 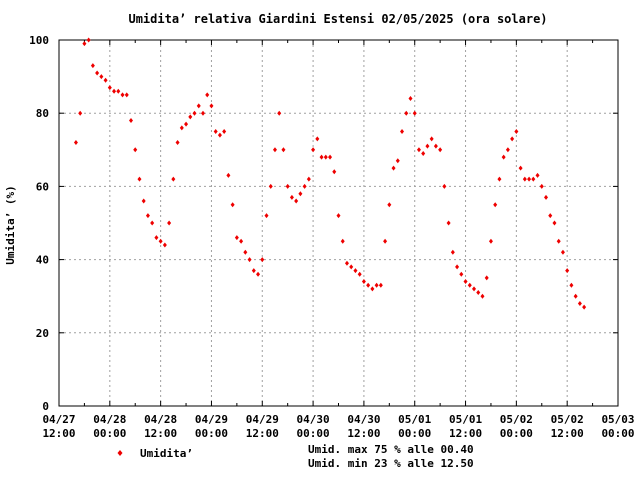 I want to click on y-tick-label: 20, so click(x=42, y=333).